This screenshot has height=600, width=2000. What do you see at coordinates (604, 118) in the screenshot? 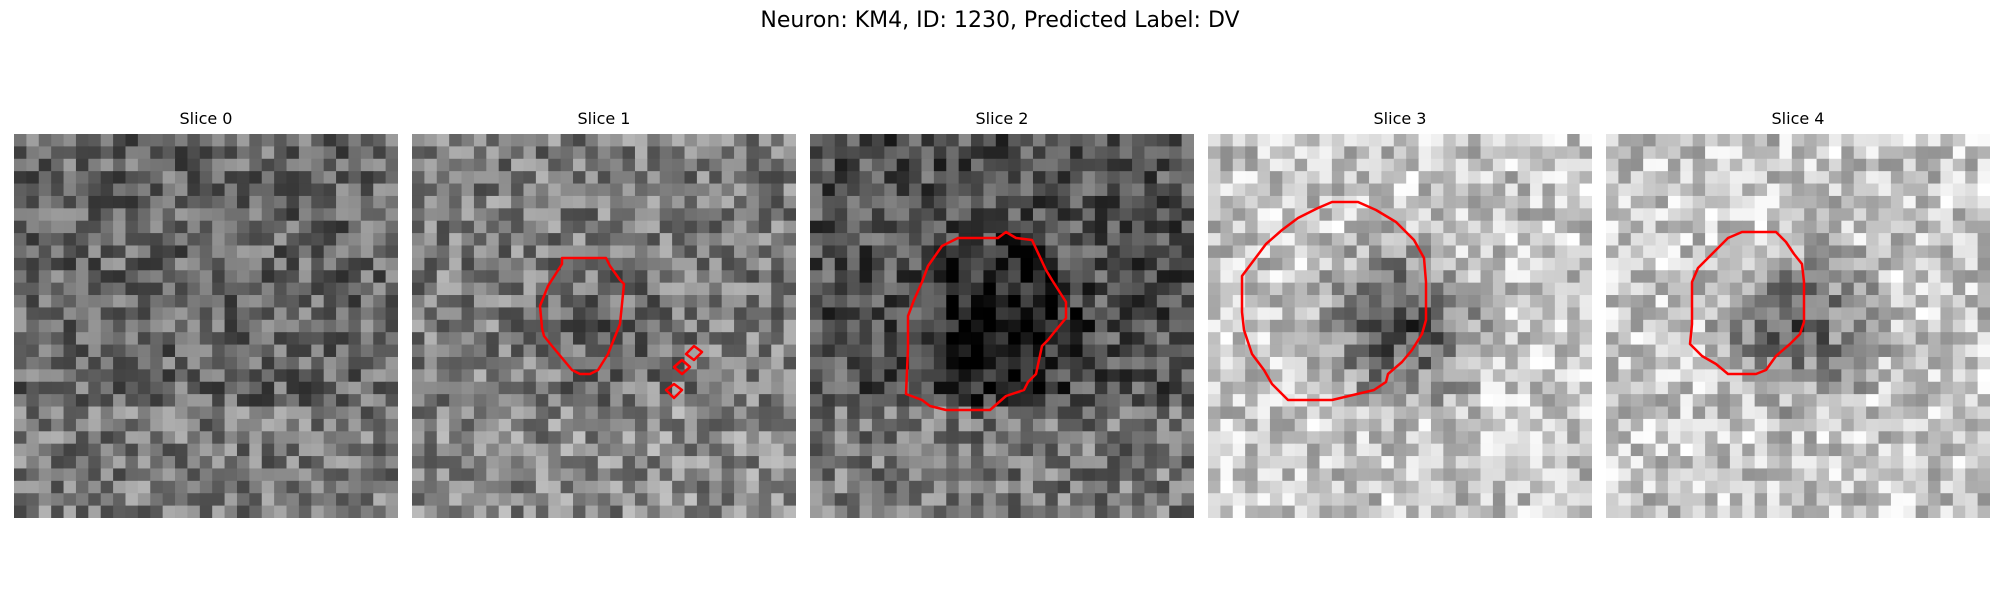
I see `slice-title: Slice 1` at bounding box center [604, 118].